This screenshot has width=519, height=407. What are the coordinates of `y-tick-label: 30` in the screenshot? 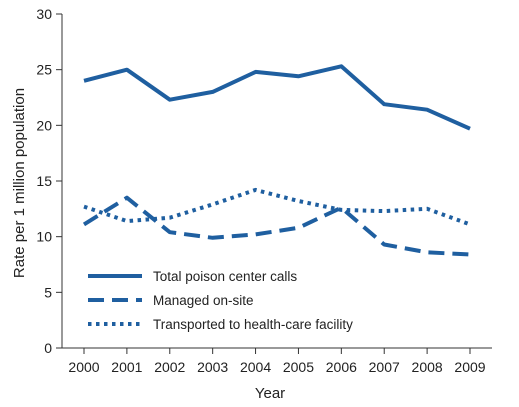 It's located at (44, 14).